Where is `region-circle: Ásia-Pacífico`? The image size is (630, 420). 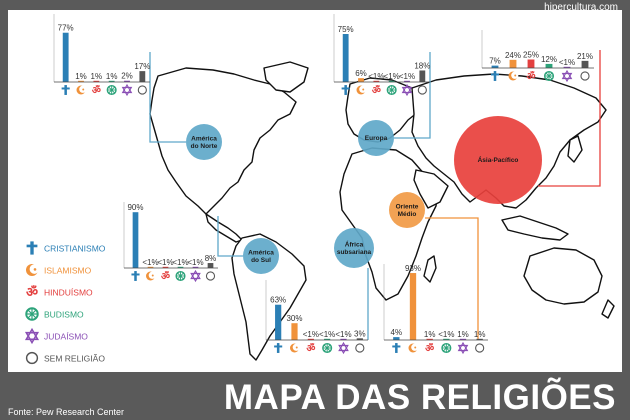 region-circle: Ásia-Pacífico is located at coordinates (498, 160).